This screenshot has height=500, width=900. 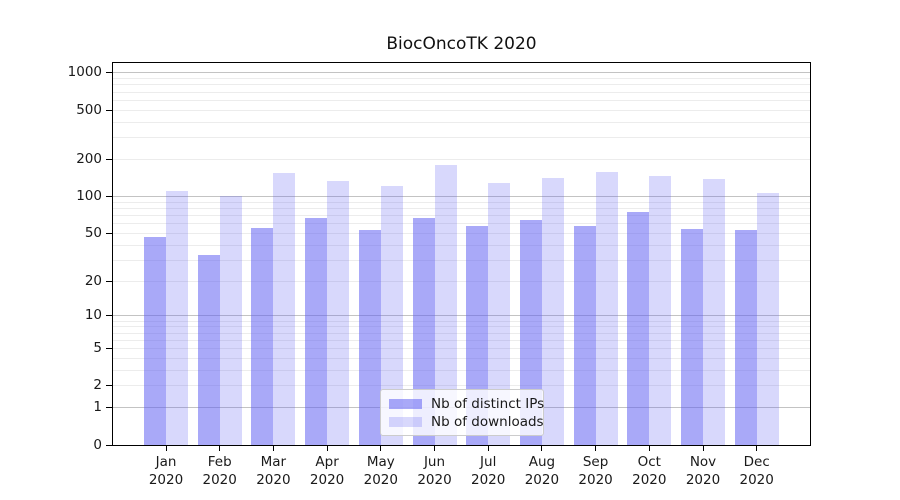 What do you see at coordinates (273, 471) in the screenshot?
I see `x-tick-label: Mar 2020` at bounding box center [273, 471].